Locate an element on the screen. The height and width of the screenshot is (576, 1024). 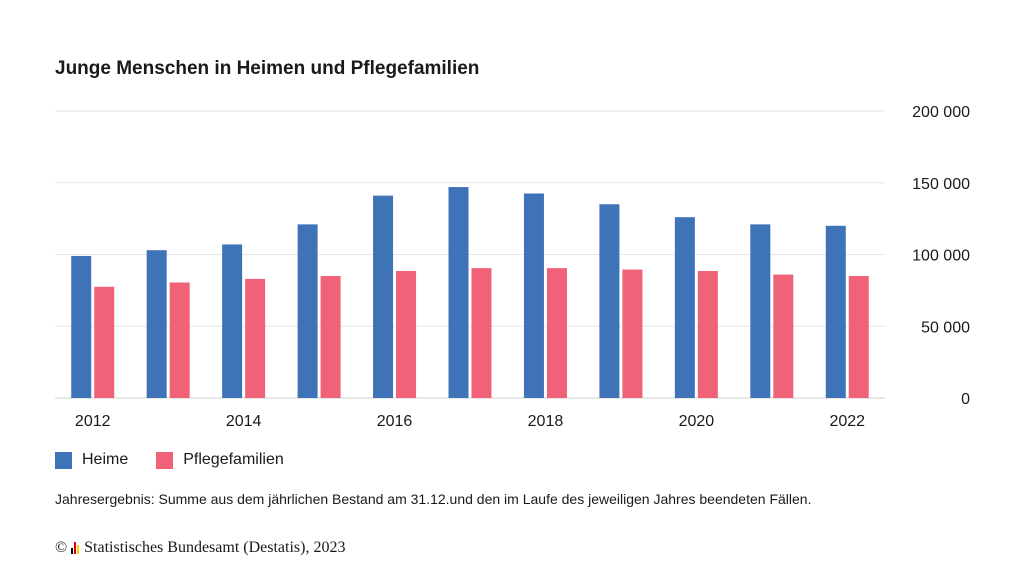
legend-item-pflegefamilien: Pflegefamilien is located at coordinates (220, 460).